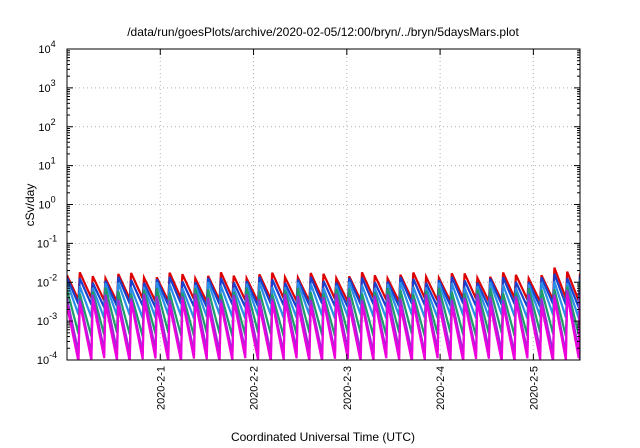  I want to click on y-tick-label: 10², so click(46, 125).